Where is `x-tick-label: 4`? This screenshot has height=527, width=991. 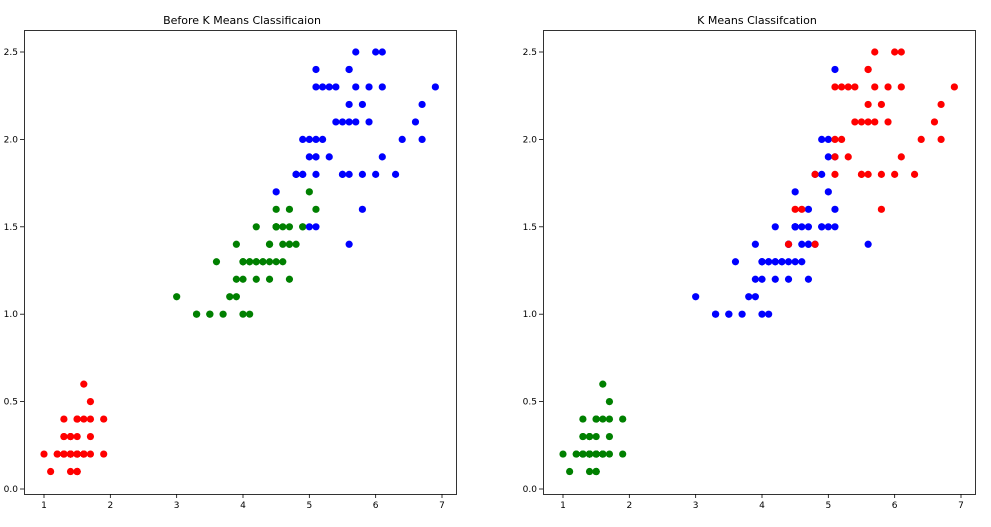
x-tick-label: 4 is located at coordinates (243, 506).